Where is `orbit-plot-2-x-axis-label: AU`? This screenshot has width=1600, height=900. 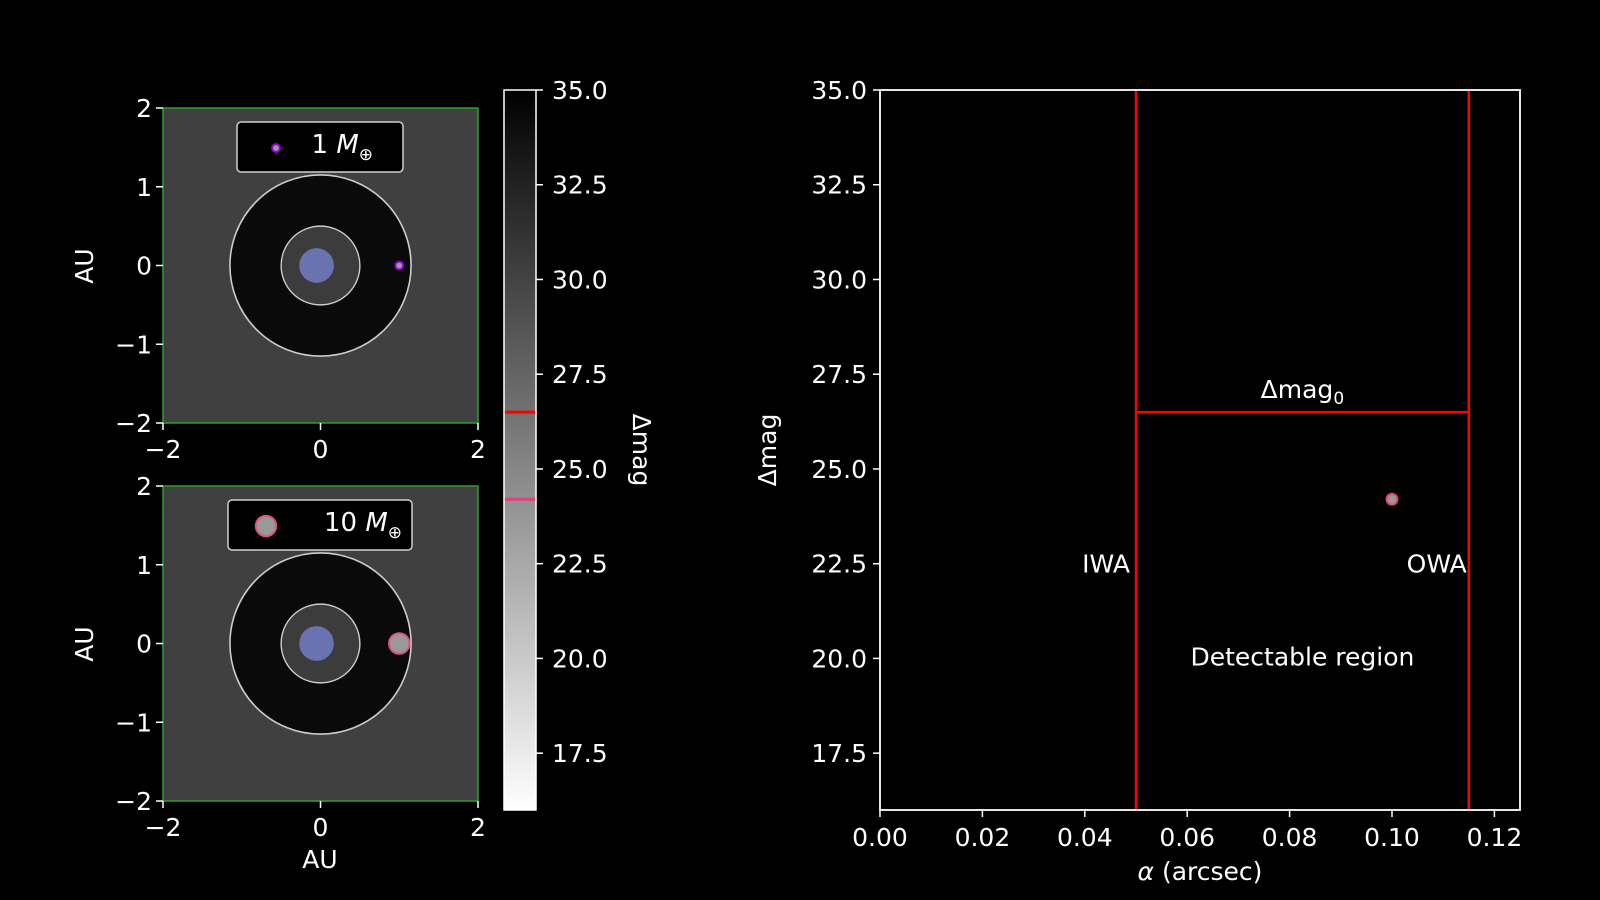 orbit-plot-2-x-axis-label: AU is located at coordinates (319, 859).